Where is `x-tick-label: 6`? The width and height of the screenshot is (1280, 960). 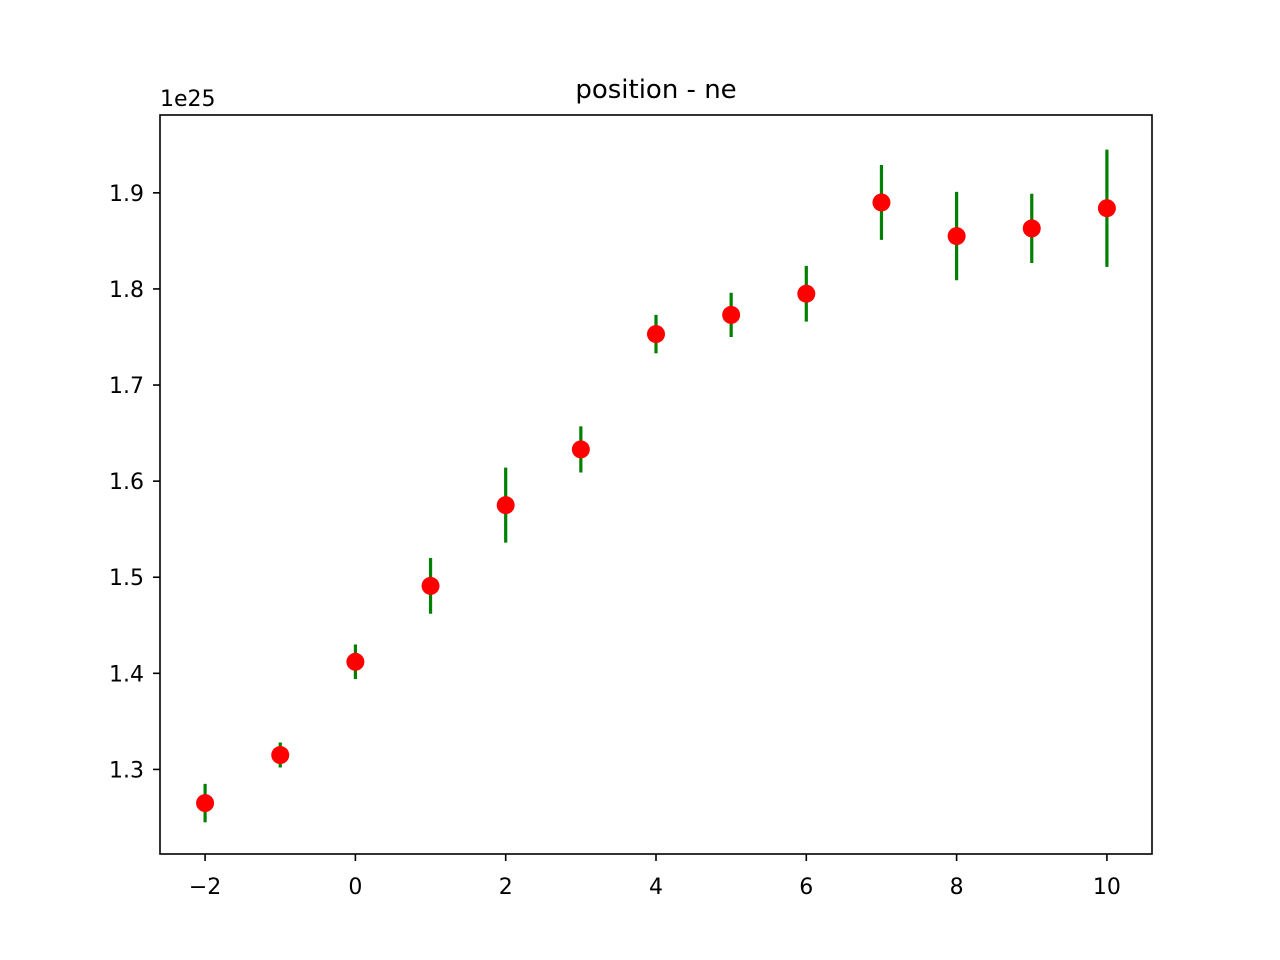
x-tick-label: 6 is located at coordinates (806, 887).